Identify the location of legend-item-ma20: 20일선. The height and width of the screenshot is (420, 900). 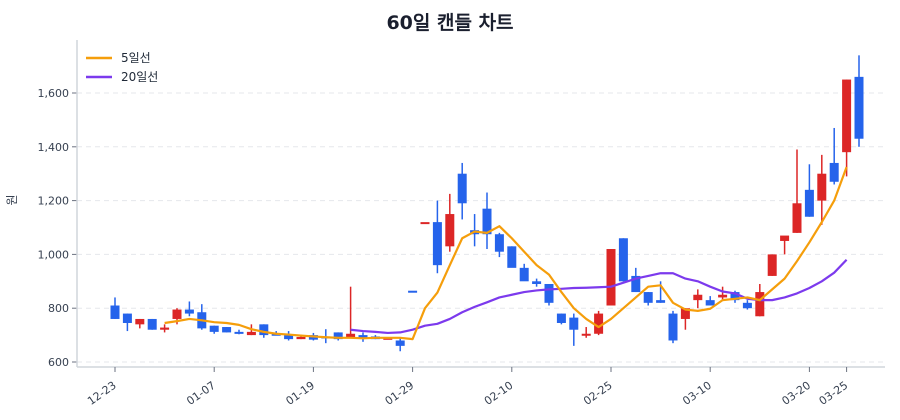
(122, 77).